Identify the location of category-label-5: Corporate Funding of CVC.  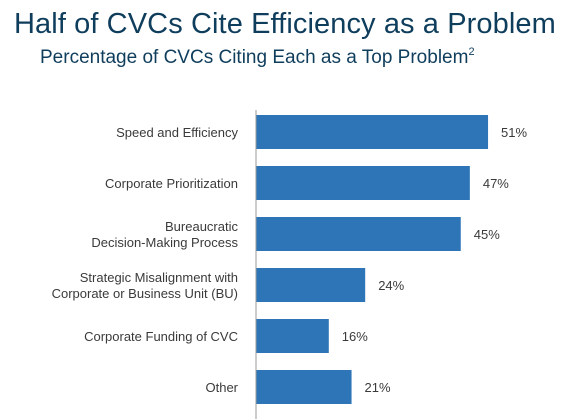
(161, 336).